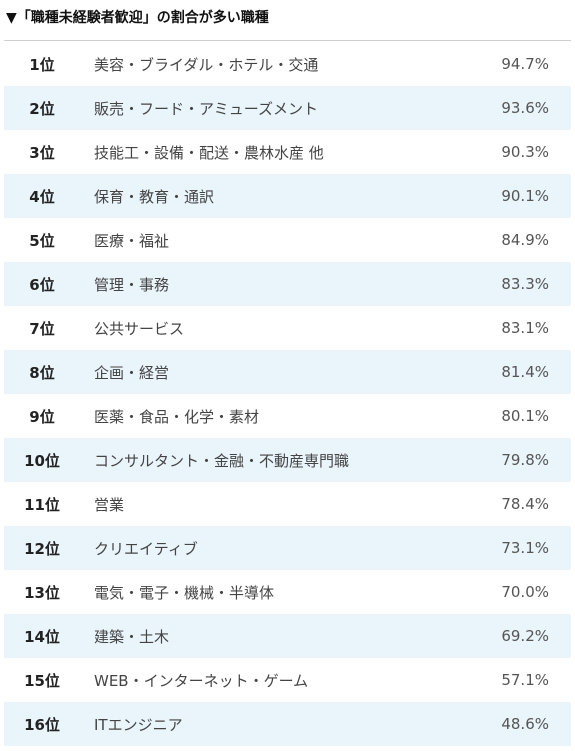  What do you see at coordinates (287, 372) in the screenshot?
I see `table-row: 8位 企画・経営 81.4%` at bounding box center [287, 372].